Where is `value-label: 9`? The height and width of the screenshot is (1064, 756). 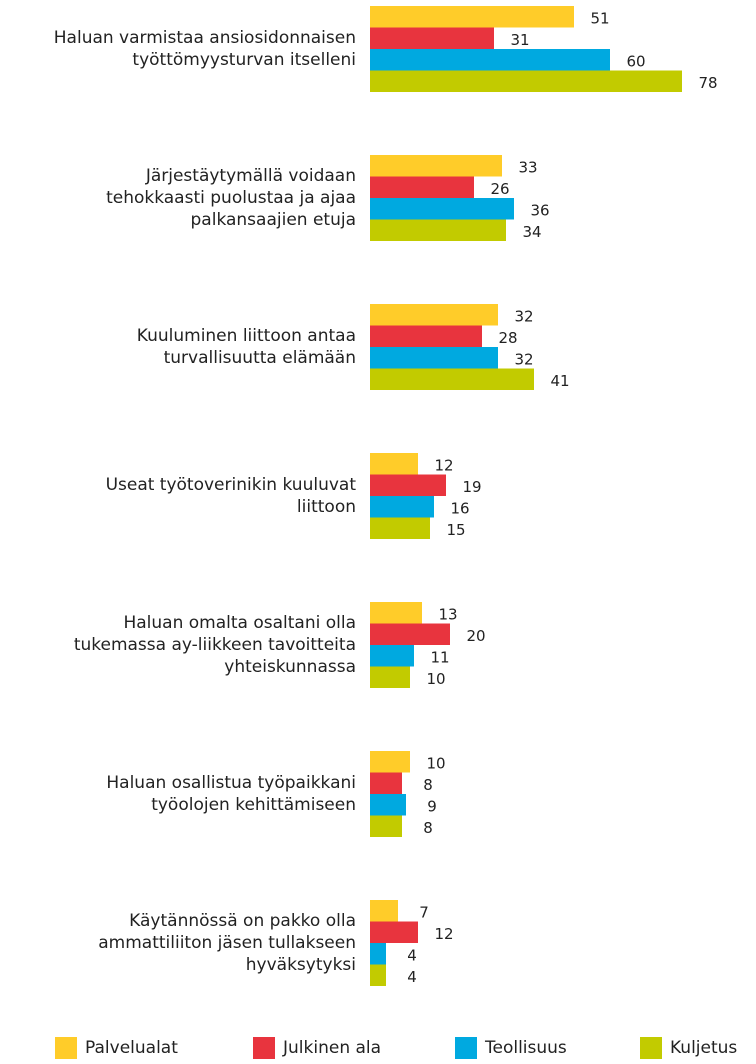 value-label: 9 is located at coordinates (432, 806).